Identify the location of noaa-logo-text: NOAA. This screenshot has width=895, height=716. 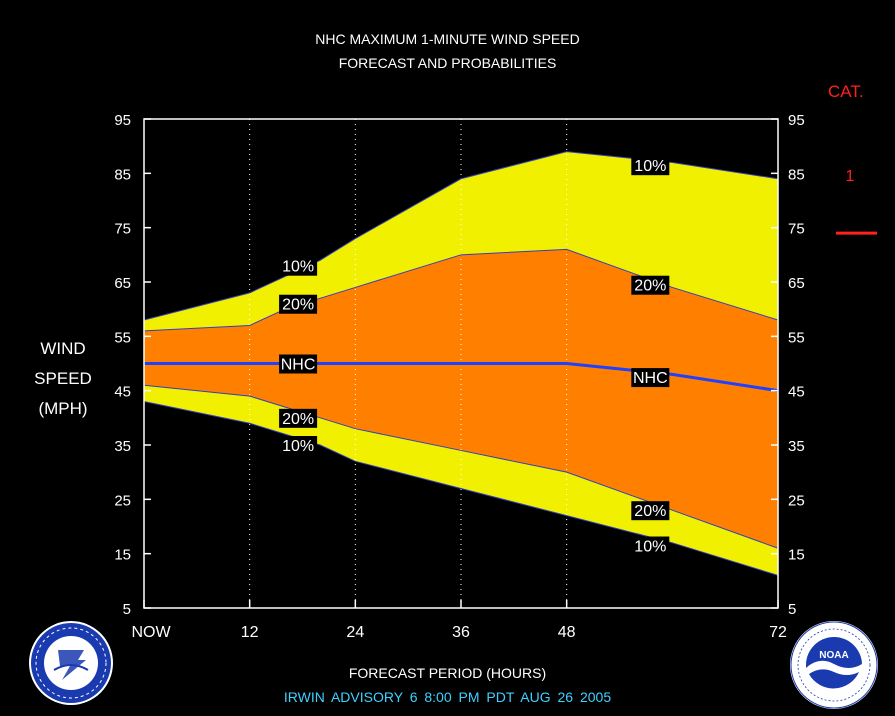
(833, 655).